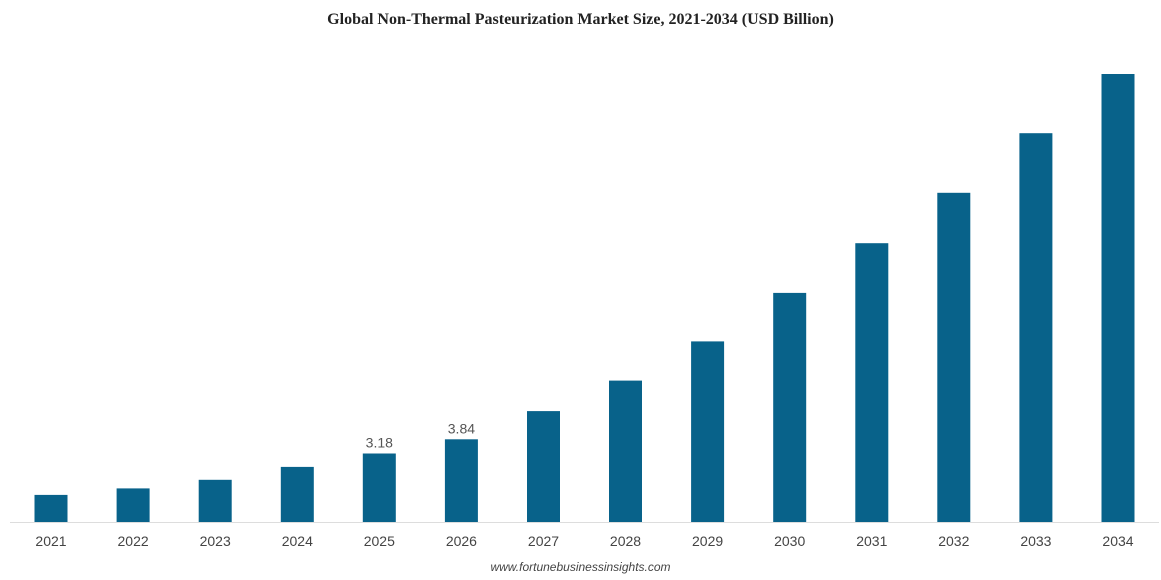  What do you see at coordinates (580, 567) in the screenshot?
I see `source-credit: www.fortunebusinessinsights.com` at bounding box center [580, 567].